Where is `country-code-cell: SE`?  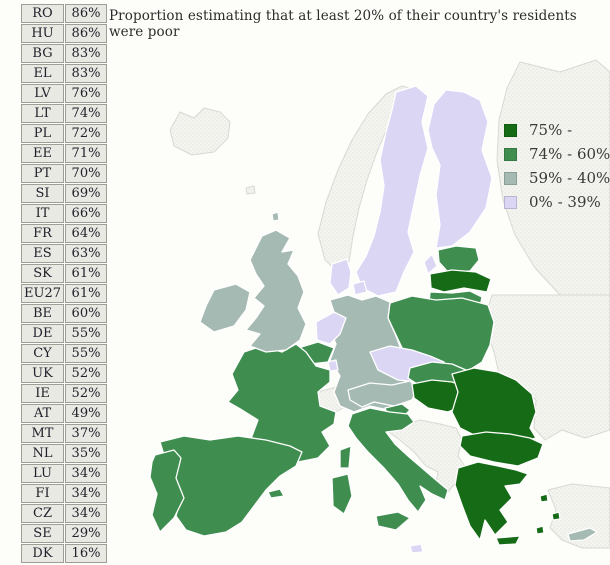 country-code-cell: SE is located at coordinates (42, 533).